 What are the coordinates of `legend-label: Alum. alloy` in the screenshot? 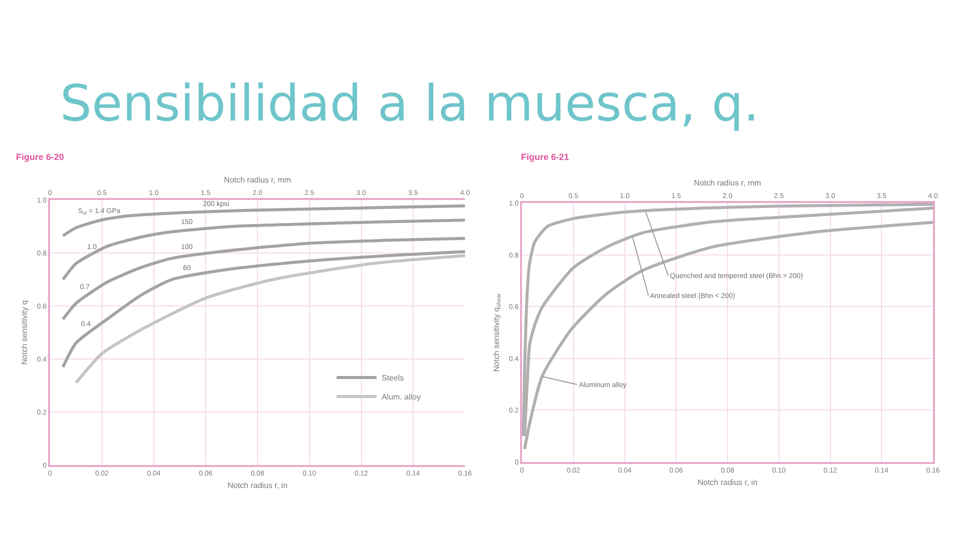 It's located at (401, 397).